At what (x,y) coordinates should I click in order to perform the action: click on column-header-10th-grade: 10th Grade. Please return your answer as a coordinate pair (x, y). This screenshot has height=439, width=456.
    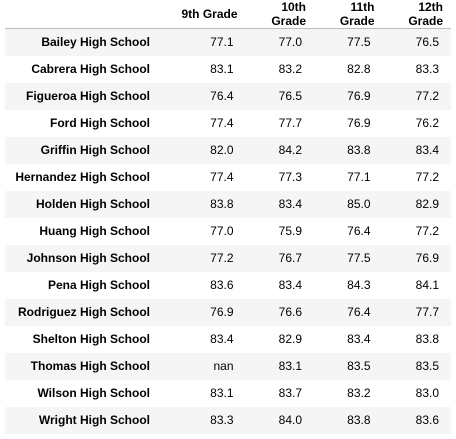
    Looking at the image, I should click on (279, 14).